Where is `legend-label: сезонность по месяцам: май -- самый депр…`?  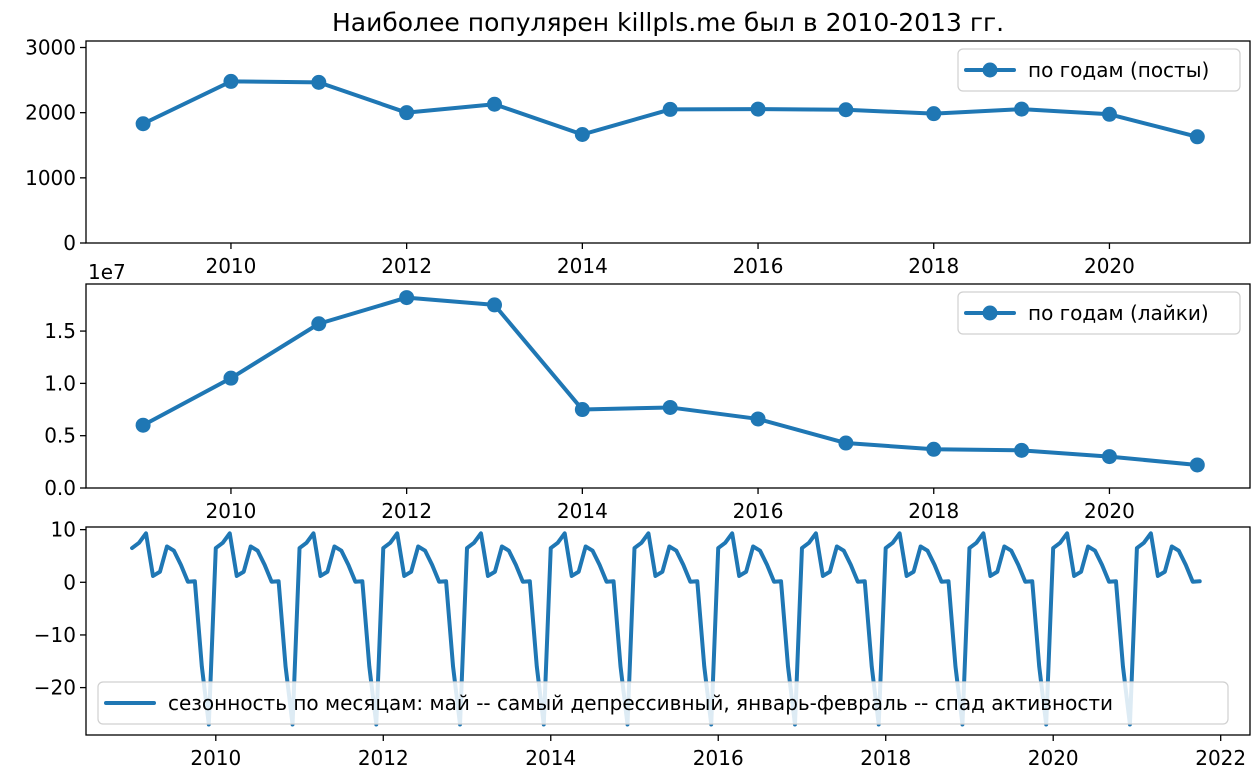 legend-label: сезонность по месяцам: май -- самый депр… is located at coordinates (640, 703).